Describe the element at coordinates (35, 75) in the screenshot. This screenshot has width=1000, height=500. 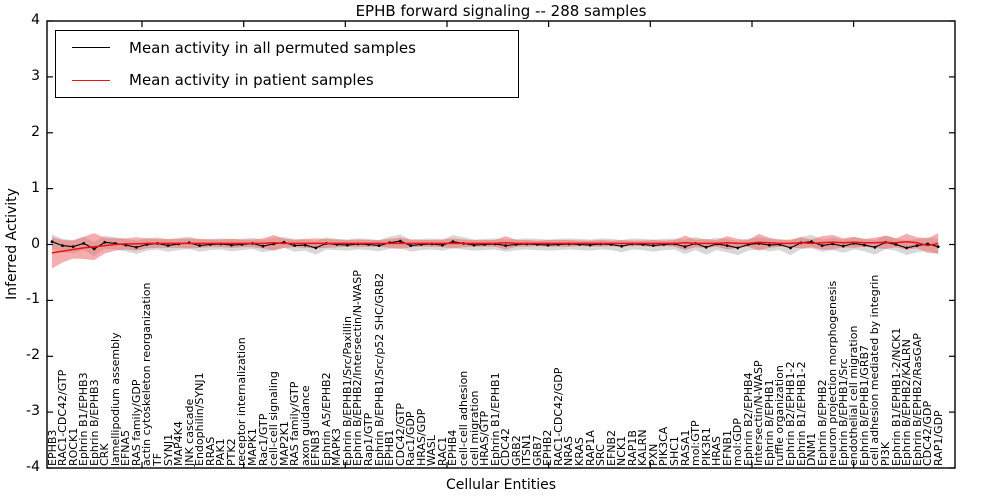
I see `y-tick-label: 3` at that location.